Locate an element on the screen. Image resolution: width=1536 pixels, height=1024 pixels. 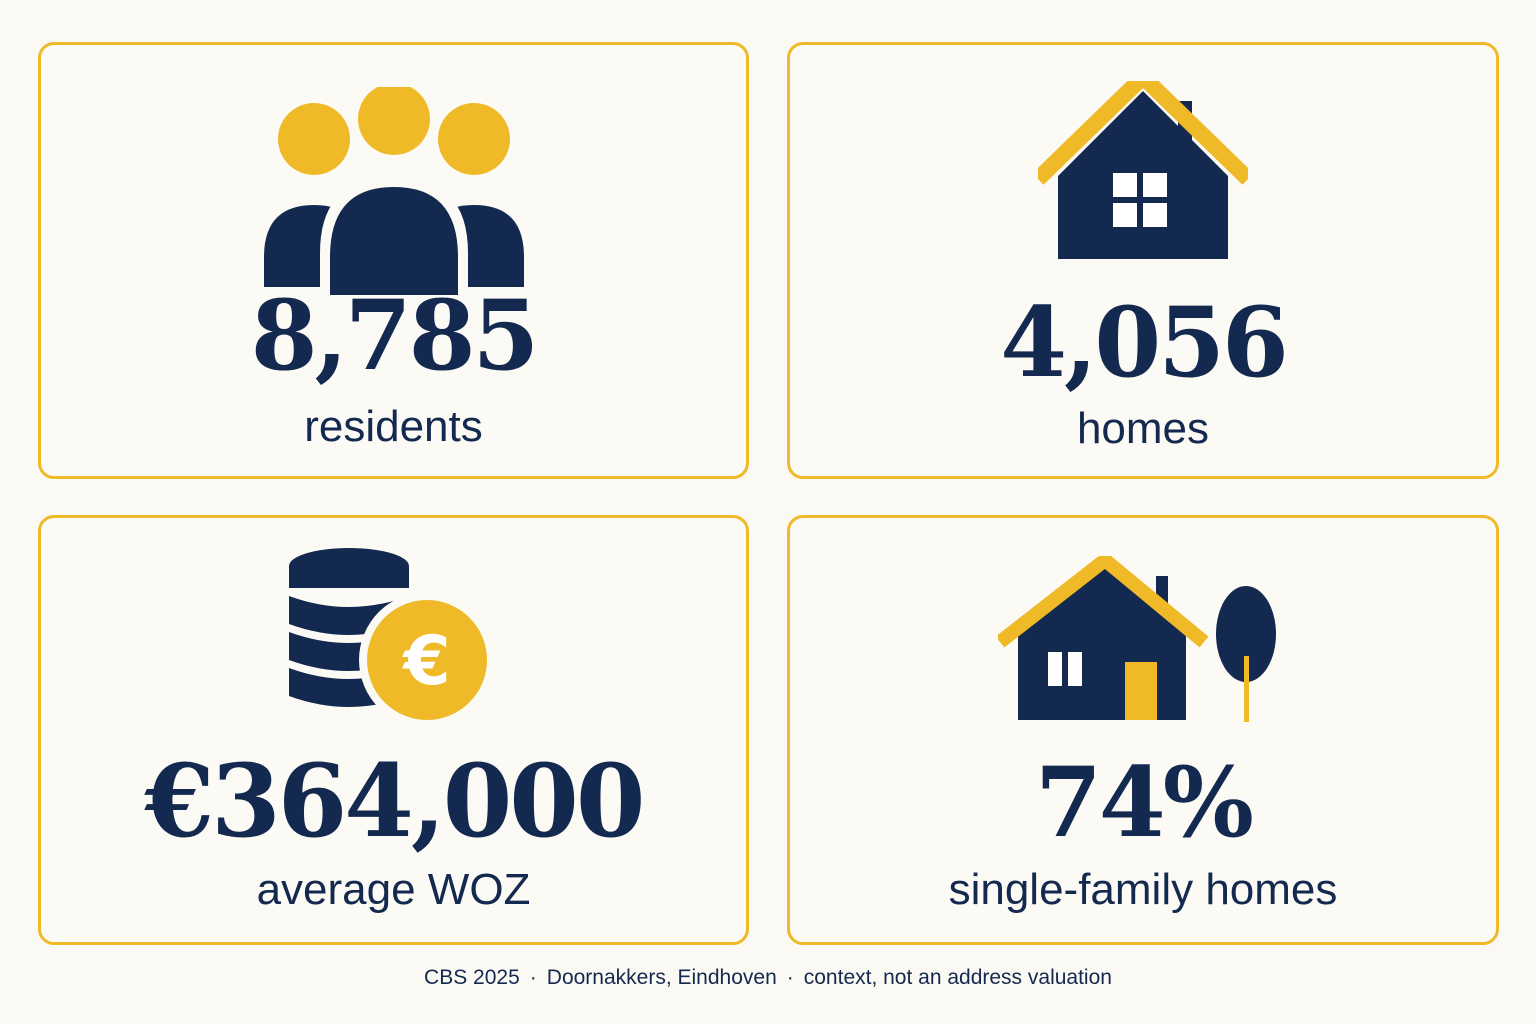
house-with-tree-icon is located at coordinates (1137, 639).